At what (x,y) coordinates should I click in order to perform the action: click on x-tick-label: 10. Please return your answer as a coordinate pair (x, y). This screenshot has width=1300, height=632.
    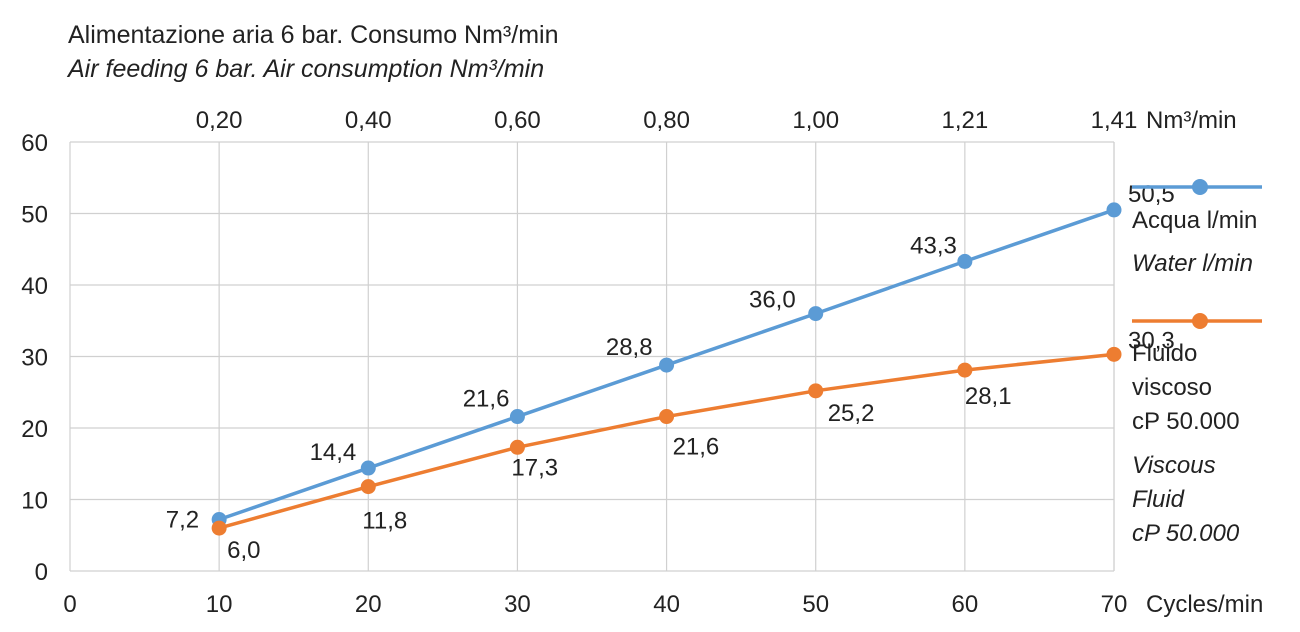
    Looking at the image, I should click on (219, 604).